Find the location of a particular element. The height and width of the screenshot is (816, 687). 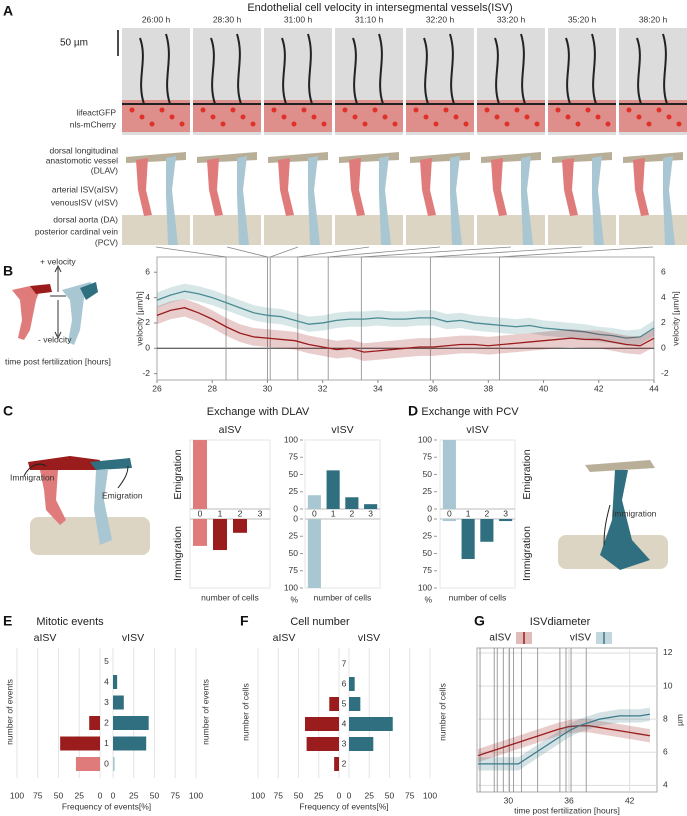

y-tick-label: 2 is located at coordinates (344, 763).